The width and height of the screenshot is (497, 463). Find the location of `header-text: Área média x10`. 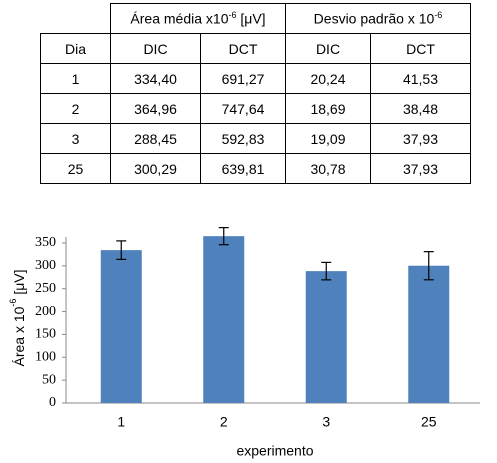

header-text: Área média x10 is located at coordinates (179, 18).